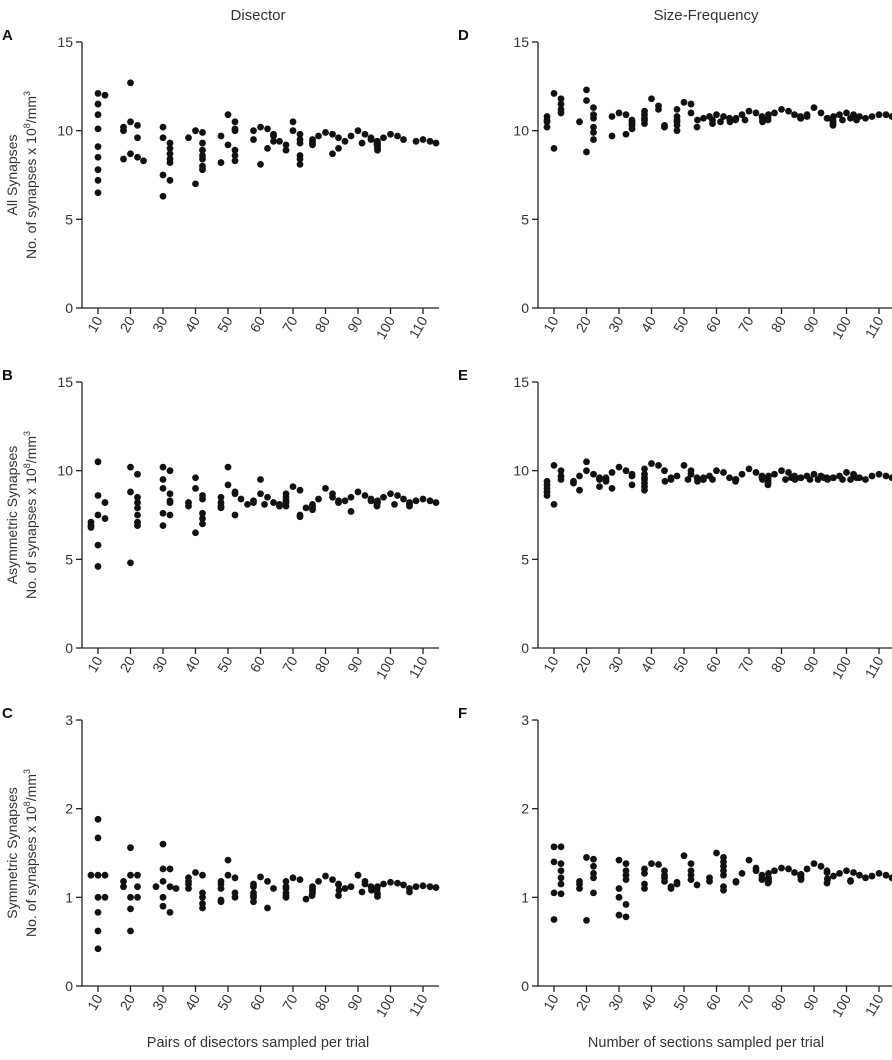 This screenshot has height=1060, width=892. What do you see at coordinates (31, 193) in the screenshot?
I see `y-label-part: No. of synapses x 10` at bounding box center [31, 193].